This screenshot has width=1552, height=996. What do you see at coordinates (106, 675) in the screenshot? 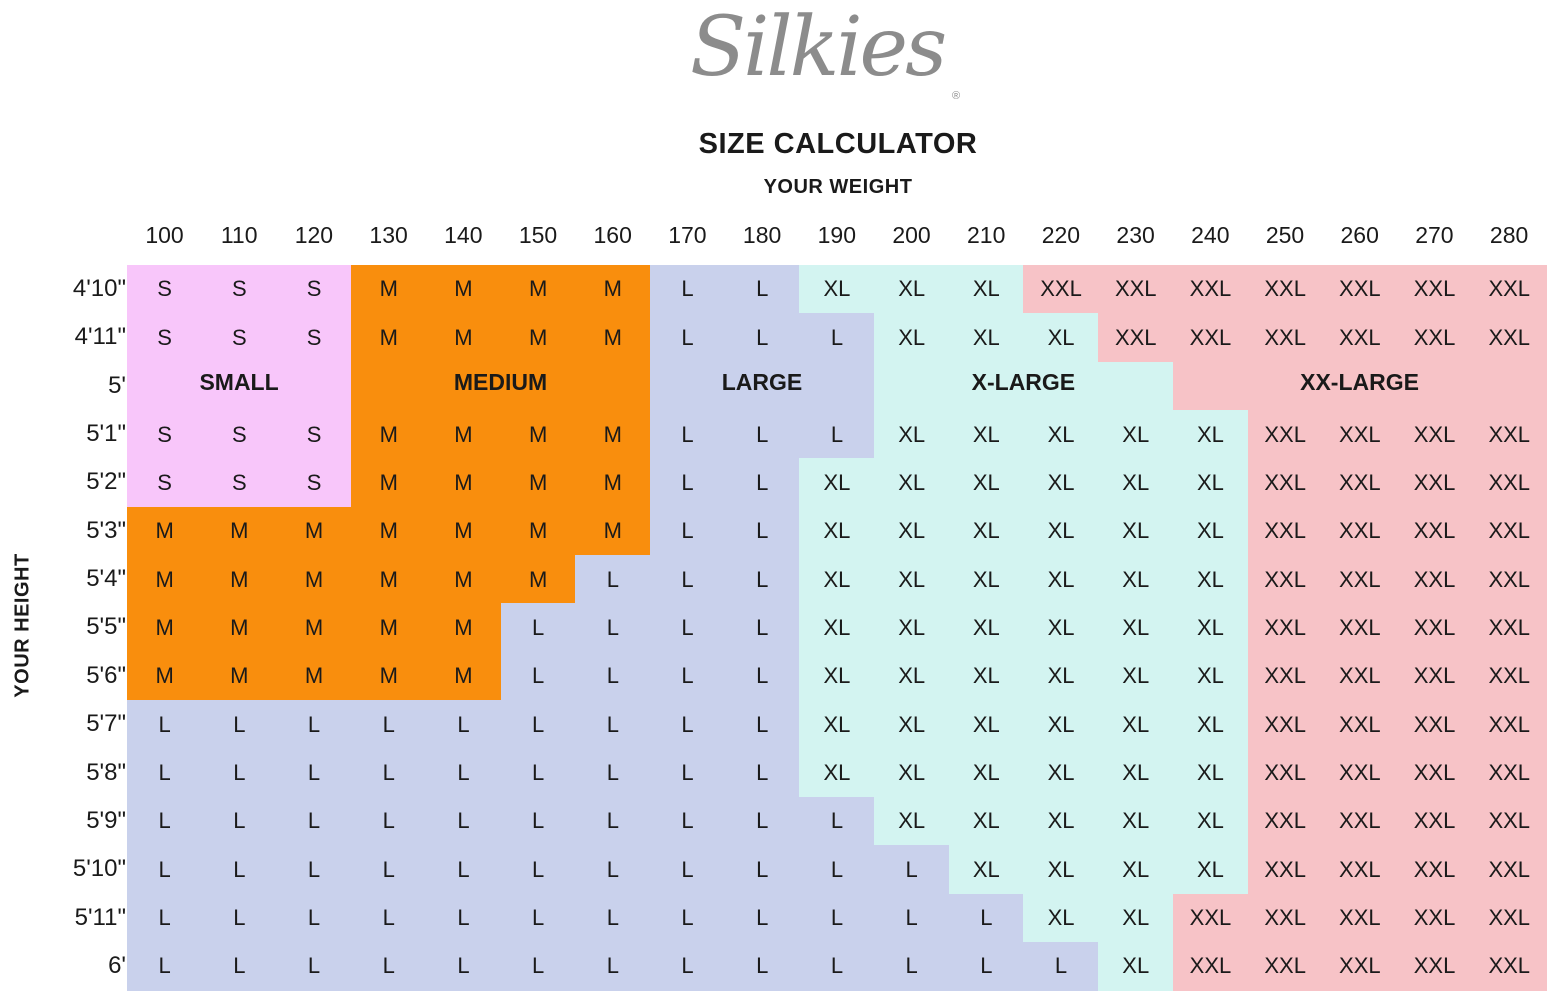
I see `height-header: 5'6"` at bounding box center [106, 675].